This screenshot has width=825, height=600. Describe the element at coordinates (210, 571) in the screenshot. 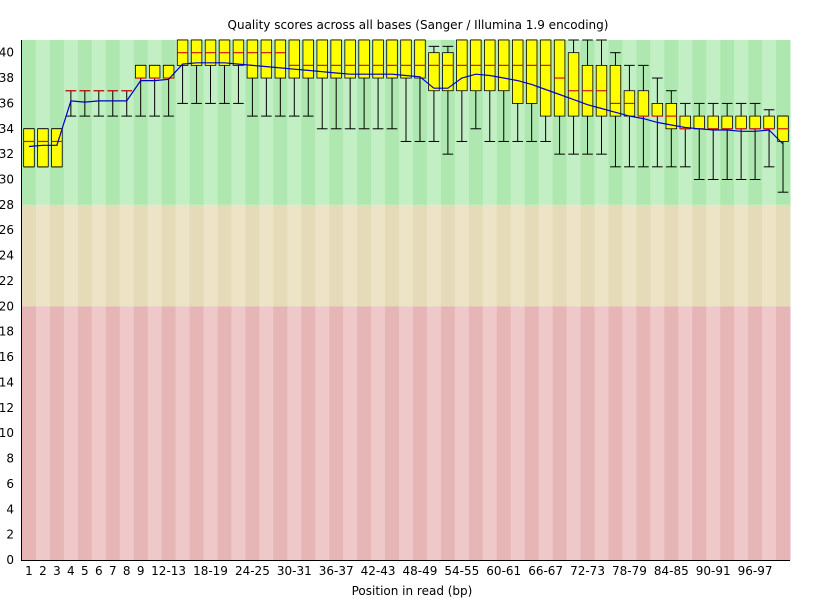

I see `x-tick-label: 18-19` at that location.